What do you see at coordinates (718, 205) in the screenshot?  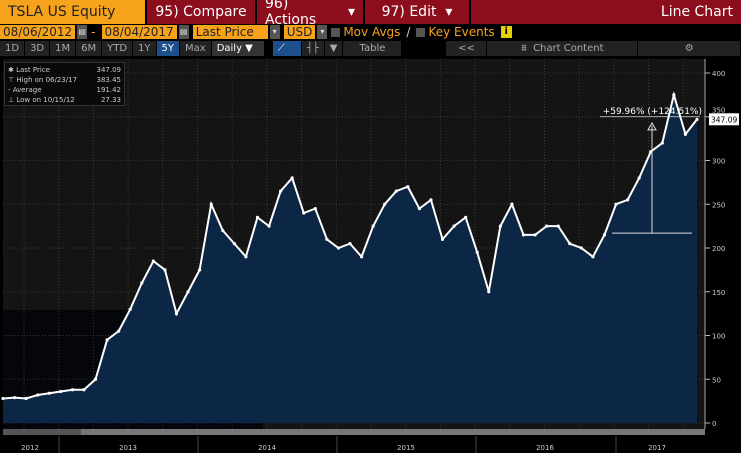 I see `y-tick-label: 250` at bounding box center [718, 205].